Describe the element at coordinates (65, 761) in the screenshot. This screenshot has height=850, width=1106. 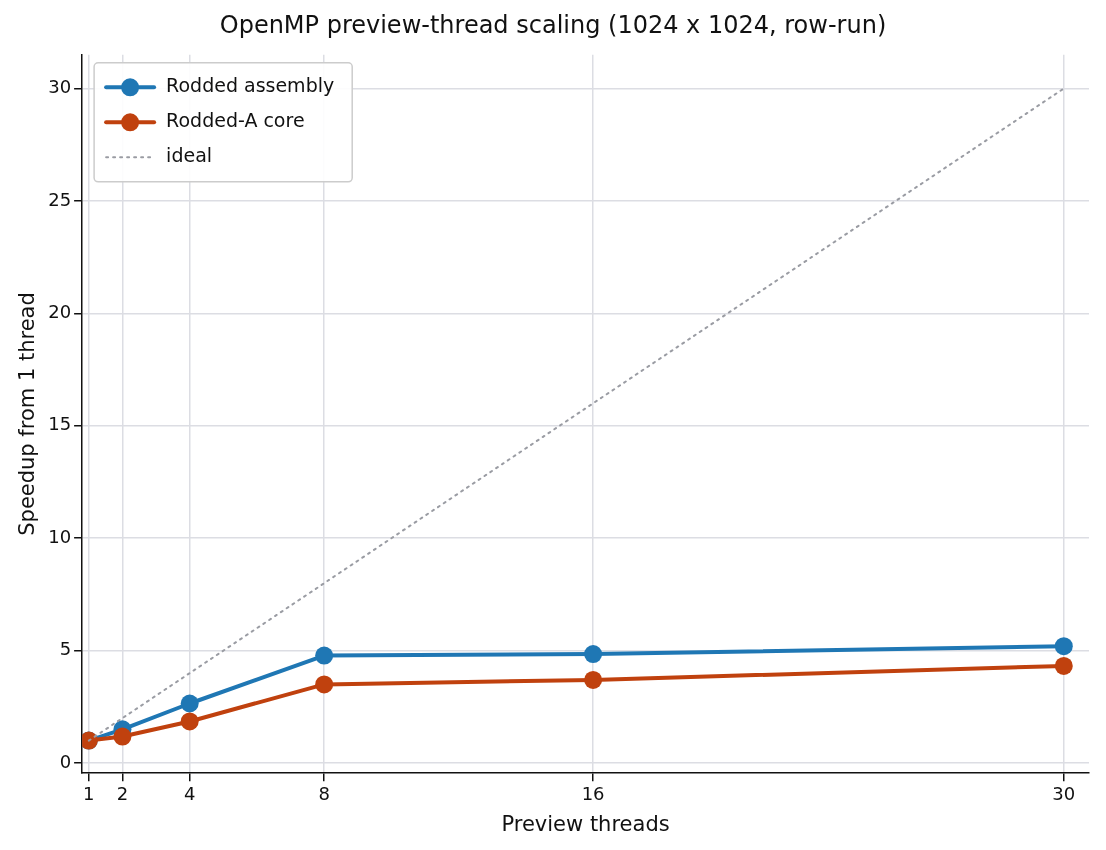
I see `y-tick-label: 0` at that location.